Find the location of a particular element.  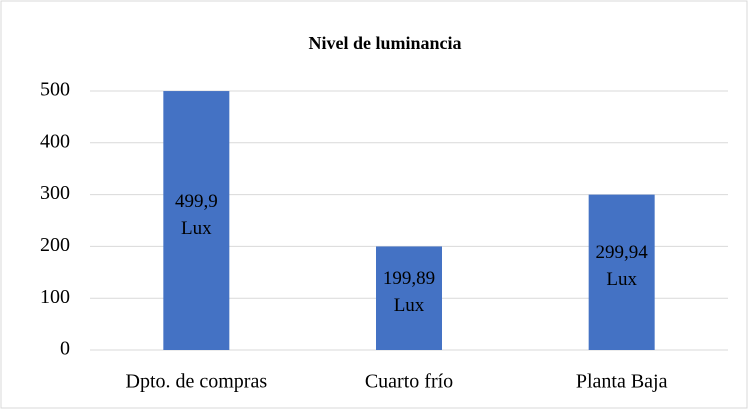

value-label: 199,89 Lux is located at coordinates (409, 292).